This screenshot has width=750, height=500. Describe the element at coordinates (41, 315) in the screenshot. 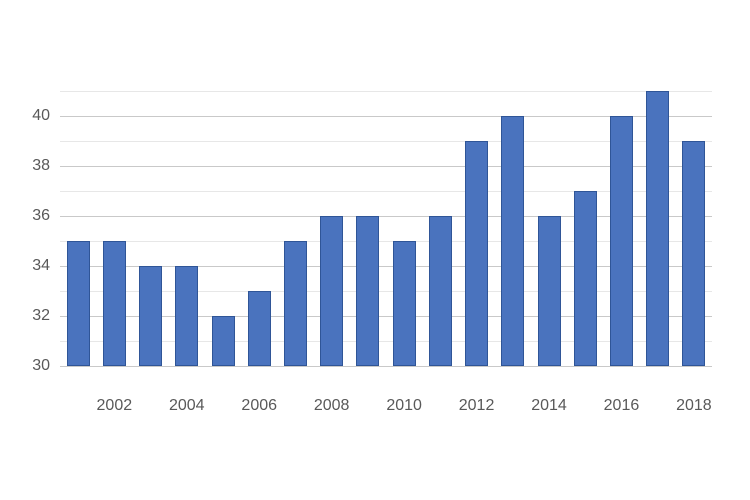

I see `y-tick-label-32: 32` at that location.